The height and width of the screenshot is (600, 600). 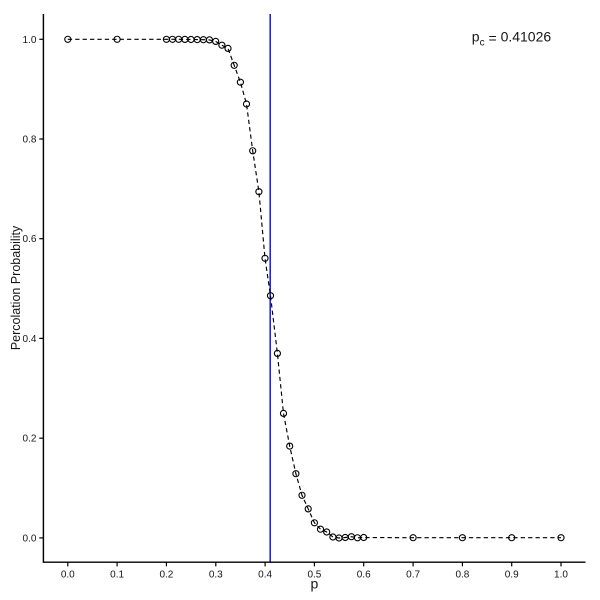 What do you see at coordinates (16, 287) in the screenshot?
I see `svg-text: Percolation Probability` at bounding box center [16, 287].